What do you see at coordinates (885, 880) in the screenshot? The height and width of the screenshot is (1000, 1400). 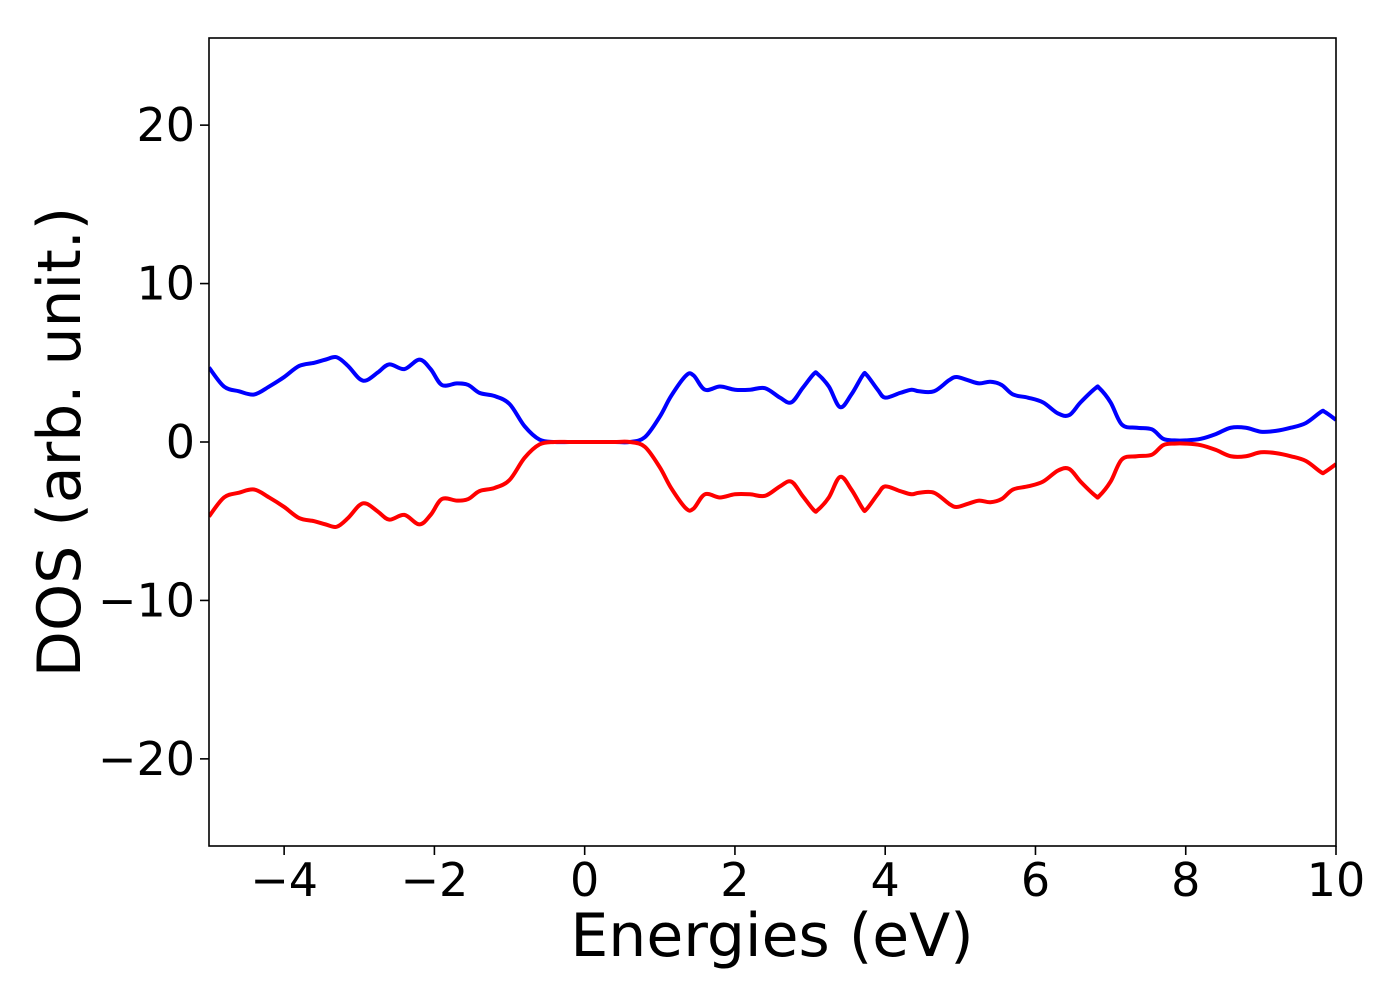 I see `x-tick-label: 4` at bounding box center [885, 880].